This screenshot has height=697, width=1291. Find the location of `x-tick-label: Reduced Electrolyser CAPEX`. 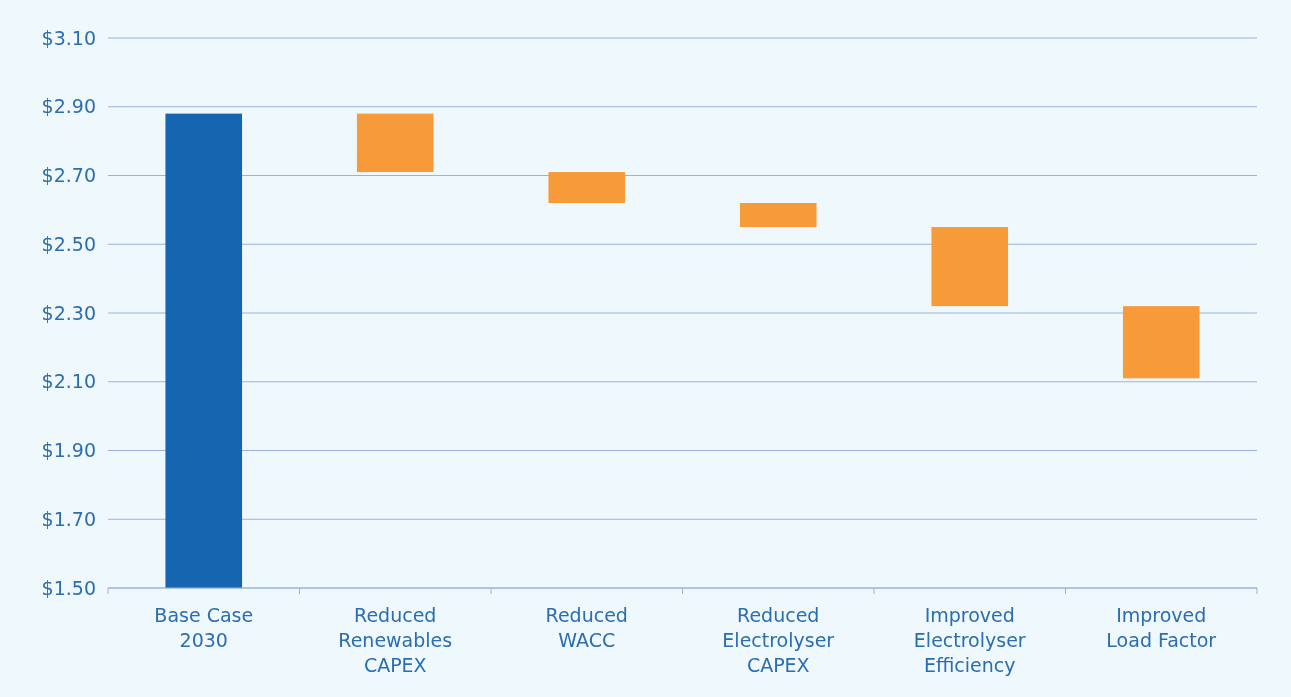

x-tick-label: Reduced Electrolyser CAPEX is located at coordinates (778, 640).